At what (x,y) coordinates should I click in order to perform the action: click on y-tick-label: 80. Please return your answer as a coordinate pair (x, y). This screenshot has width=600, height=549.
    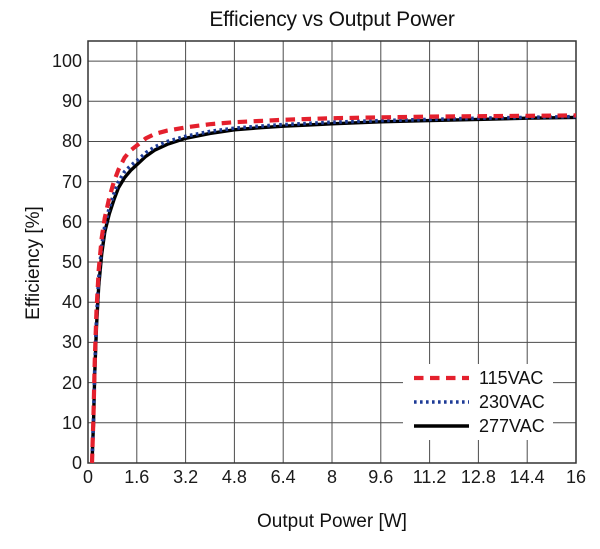
    Looking at the image, I should click on (71, 141).